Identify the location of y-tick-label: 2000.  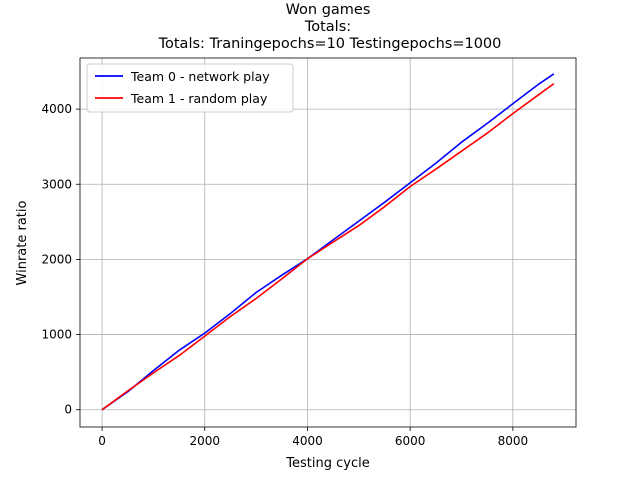
(56, 259).